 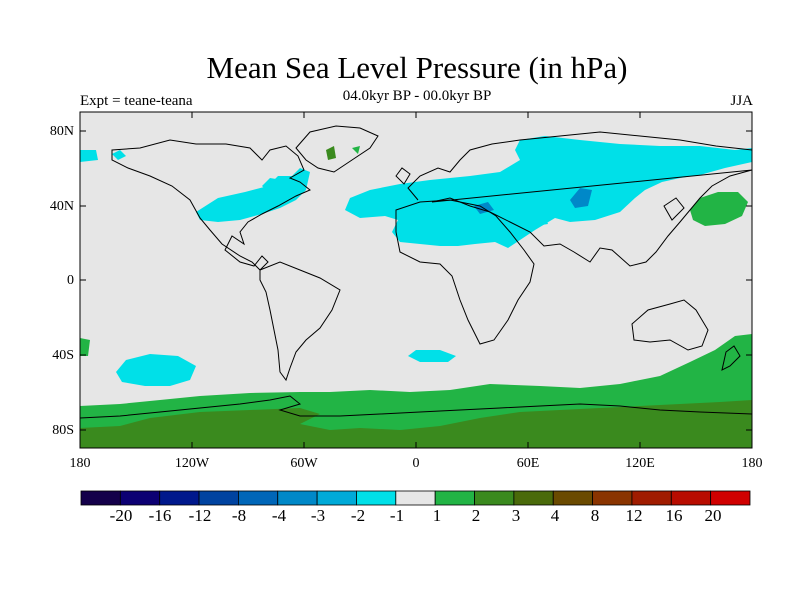 I want to click on north-canada-low-region, so click(x=272, y=185).